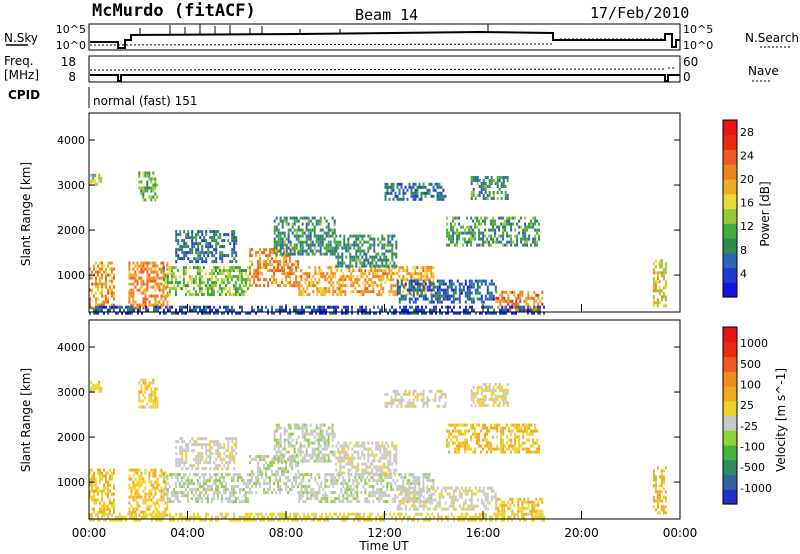 The image size is (800, 554). I want to click on cpid-panel: CPID normal (fast) 151, so click(102, 97).